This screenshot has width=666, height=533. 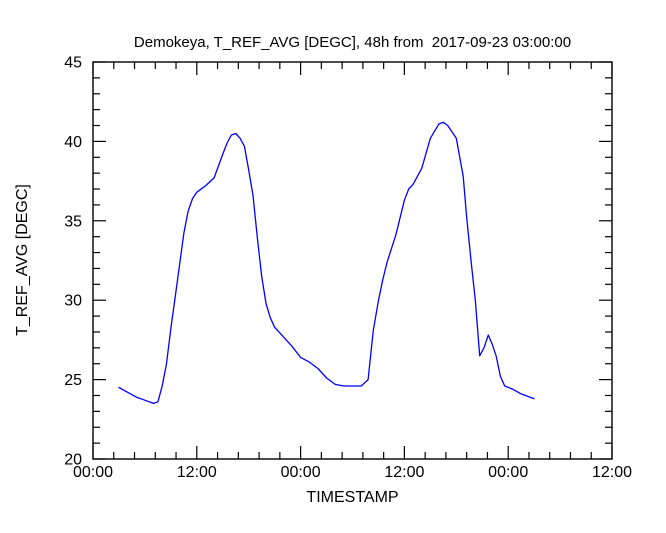 I want to click on y-tick-label: 20, so click(x=73, y=460).